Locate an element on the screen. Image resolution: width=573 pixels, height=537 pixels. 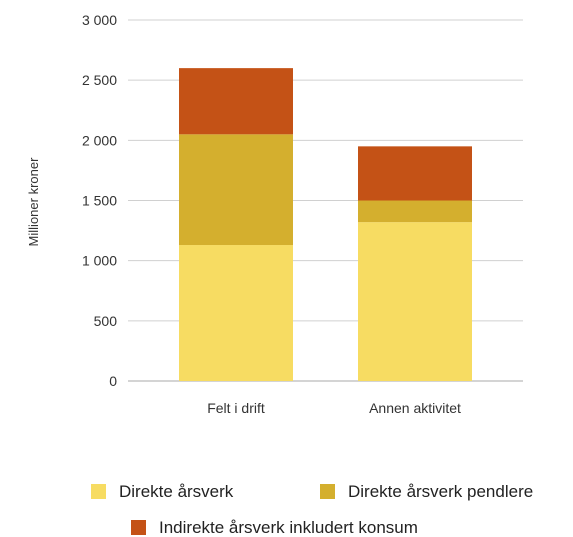
x-axis-categories: Felt i drift Annen aktivitet is located at coordinates (334, 408).